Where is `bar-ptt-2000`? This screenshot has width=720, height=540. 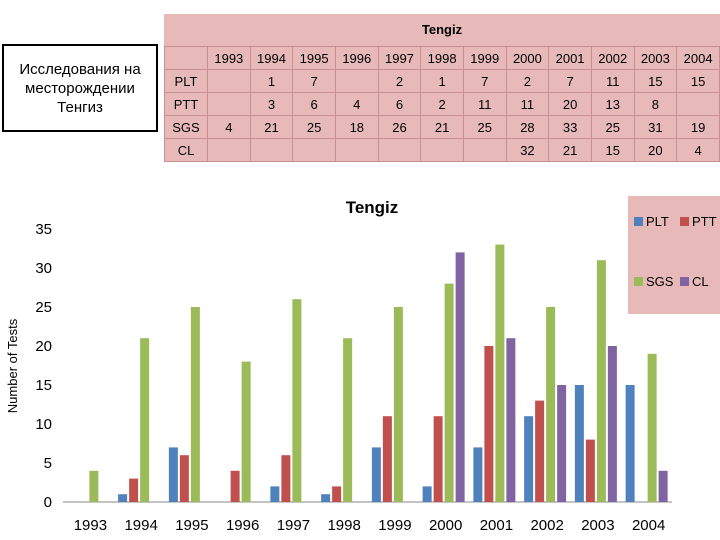 bar-ptt-2000 is located at coordinates (438, 459).